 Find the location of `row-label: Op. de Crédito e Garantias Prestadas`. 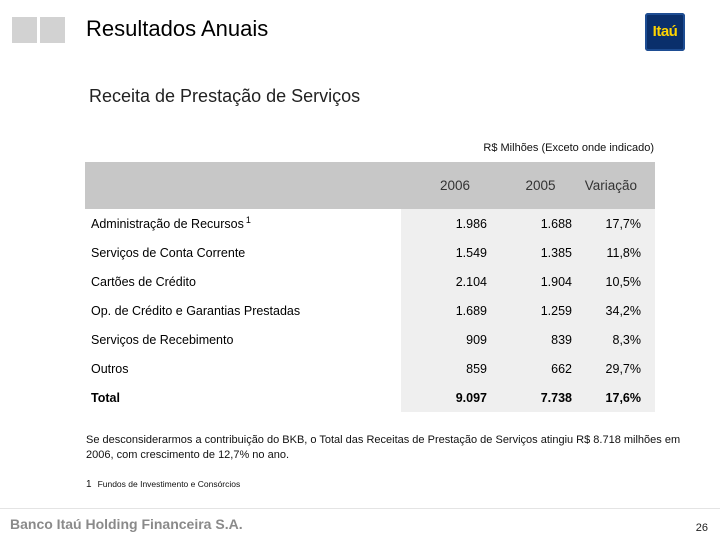

row-label: Op. de Crédito e Garantias Prestadas is located at coordinates (196, 310).